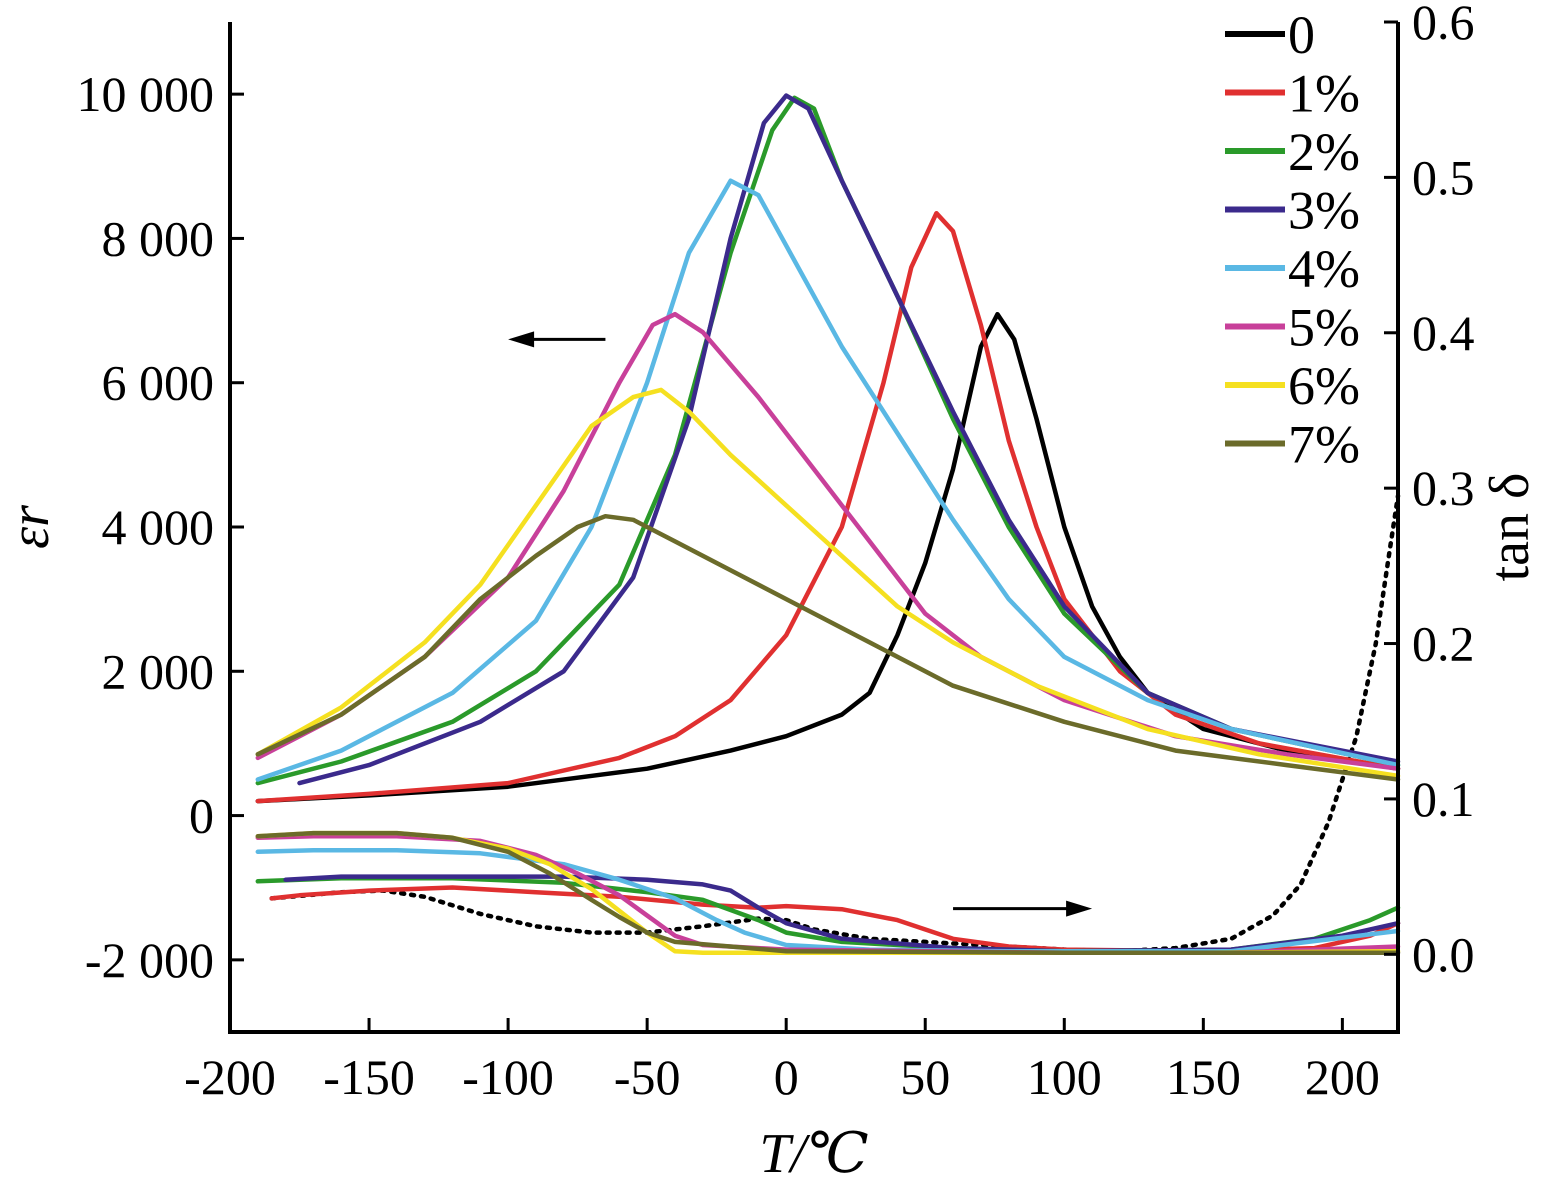  Describe the element at coordinates (647, 1077) in the screenshot. I see `x-tick-label: -50` at that location.